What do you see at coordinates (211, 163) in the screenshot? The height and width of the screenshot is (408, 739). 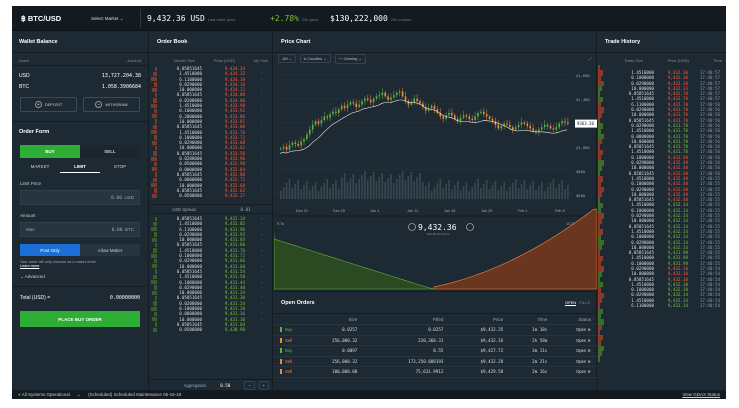 I see `ask-row: 0.0500000 9,432.90 -` at bounding box center [211, 163].